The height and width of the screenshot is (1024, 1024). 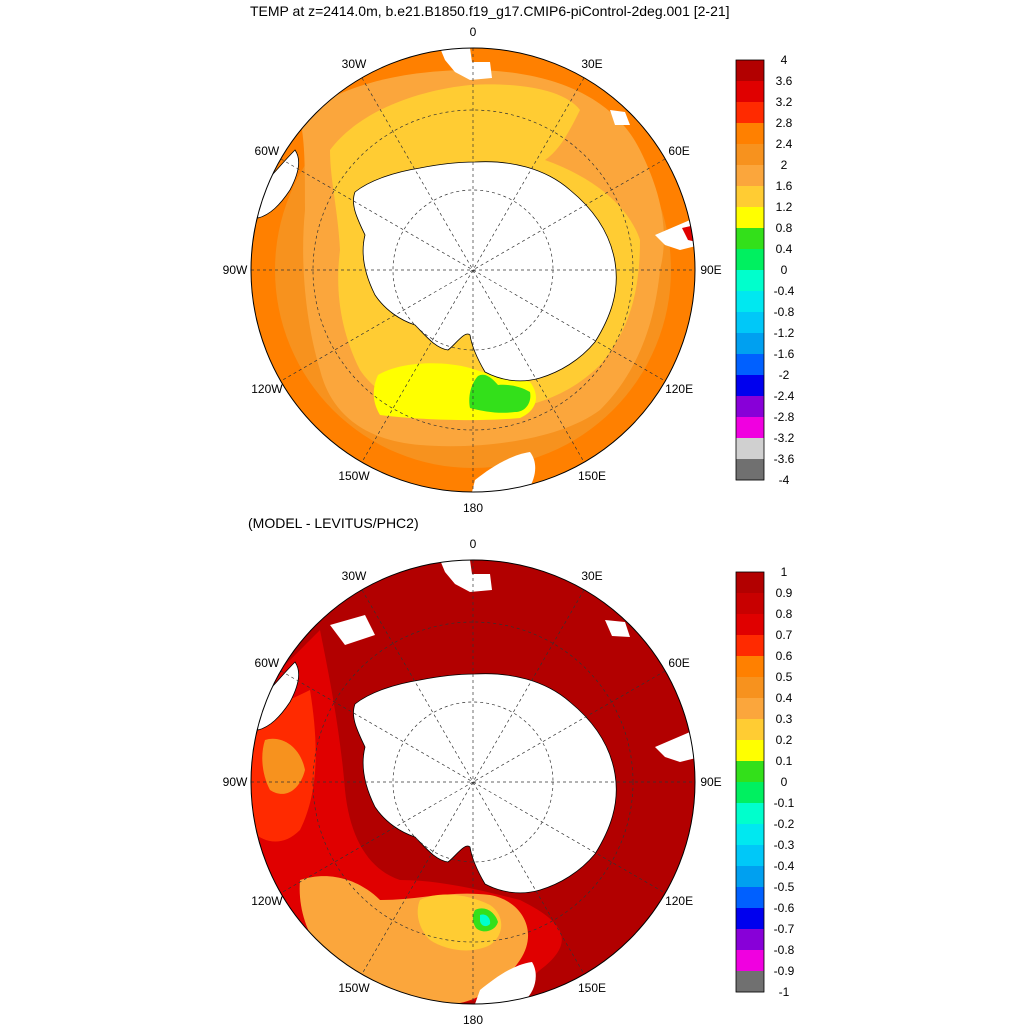 What do you see at coordinates (505, 983) in the screenshot?
I see `bottom-map-new-zealand` at bounding box center [505, 983].